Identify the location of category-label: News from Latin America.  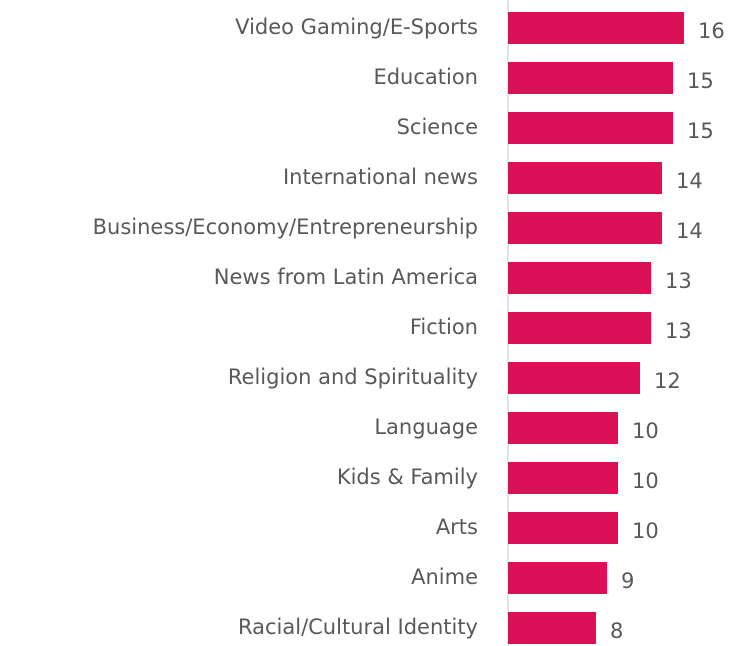
(346, 277).